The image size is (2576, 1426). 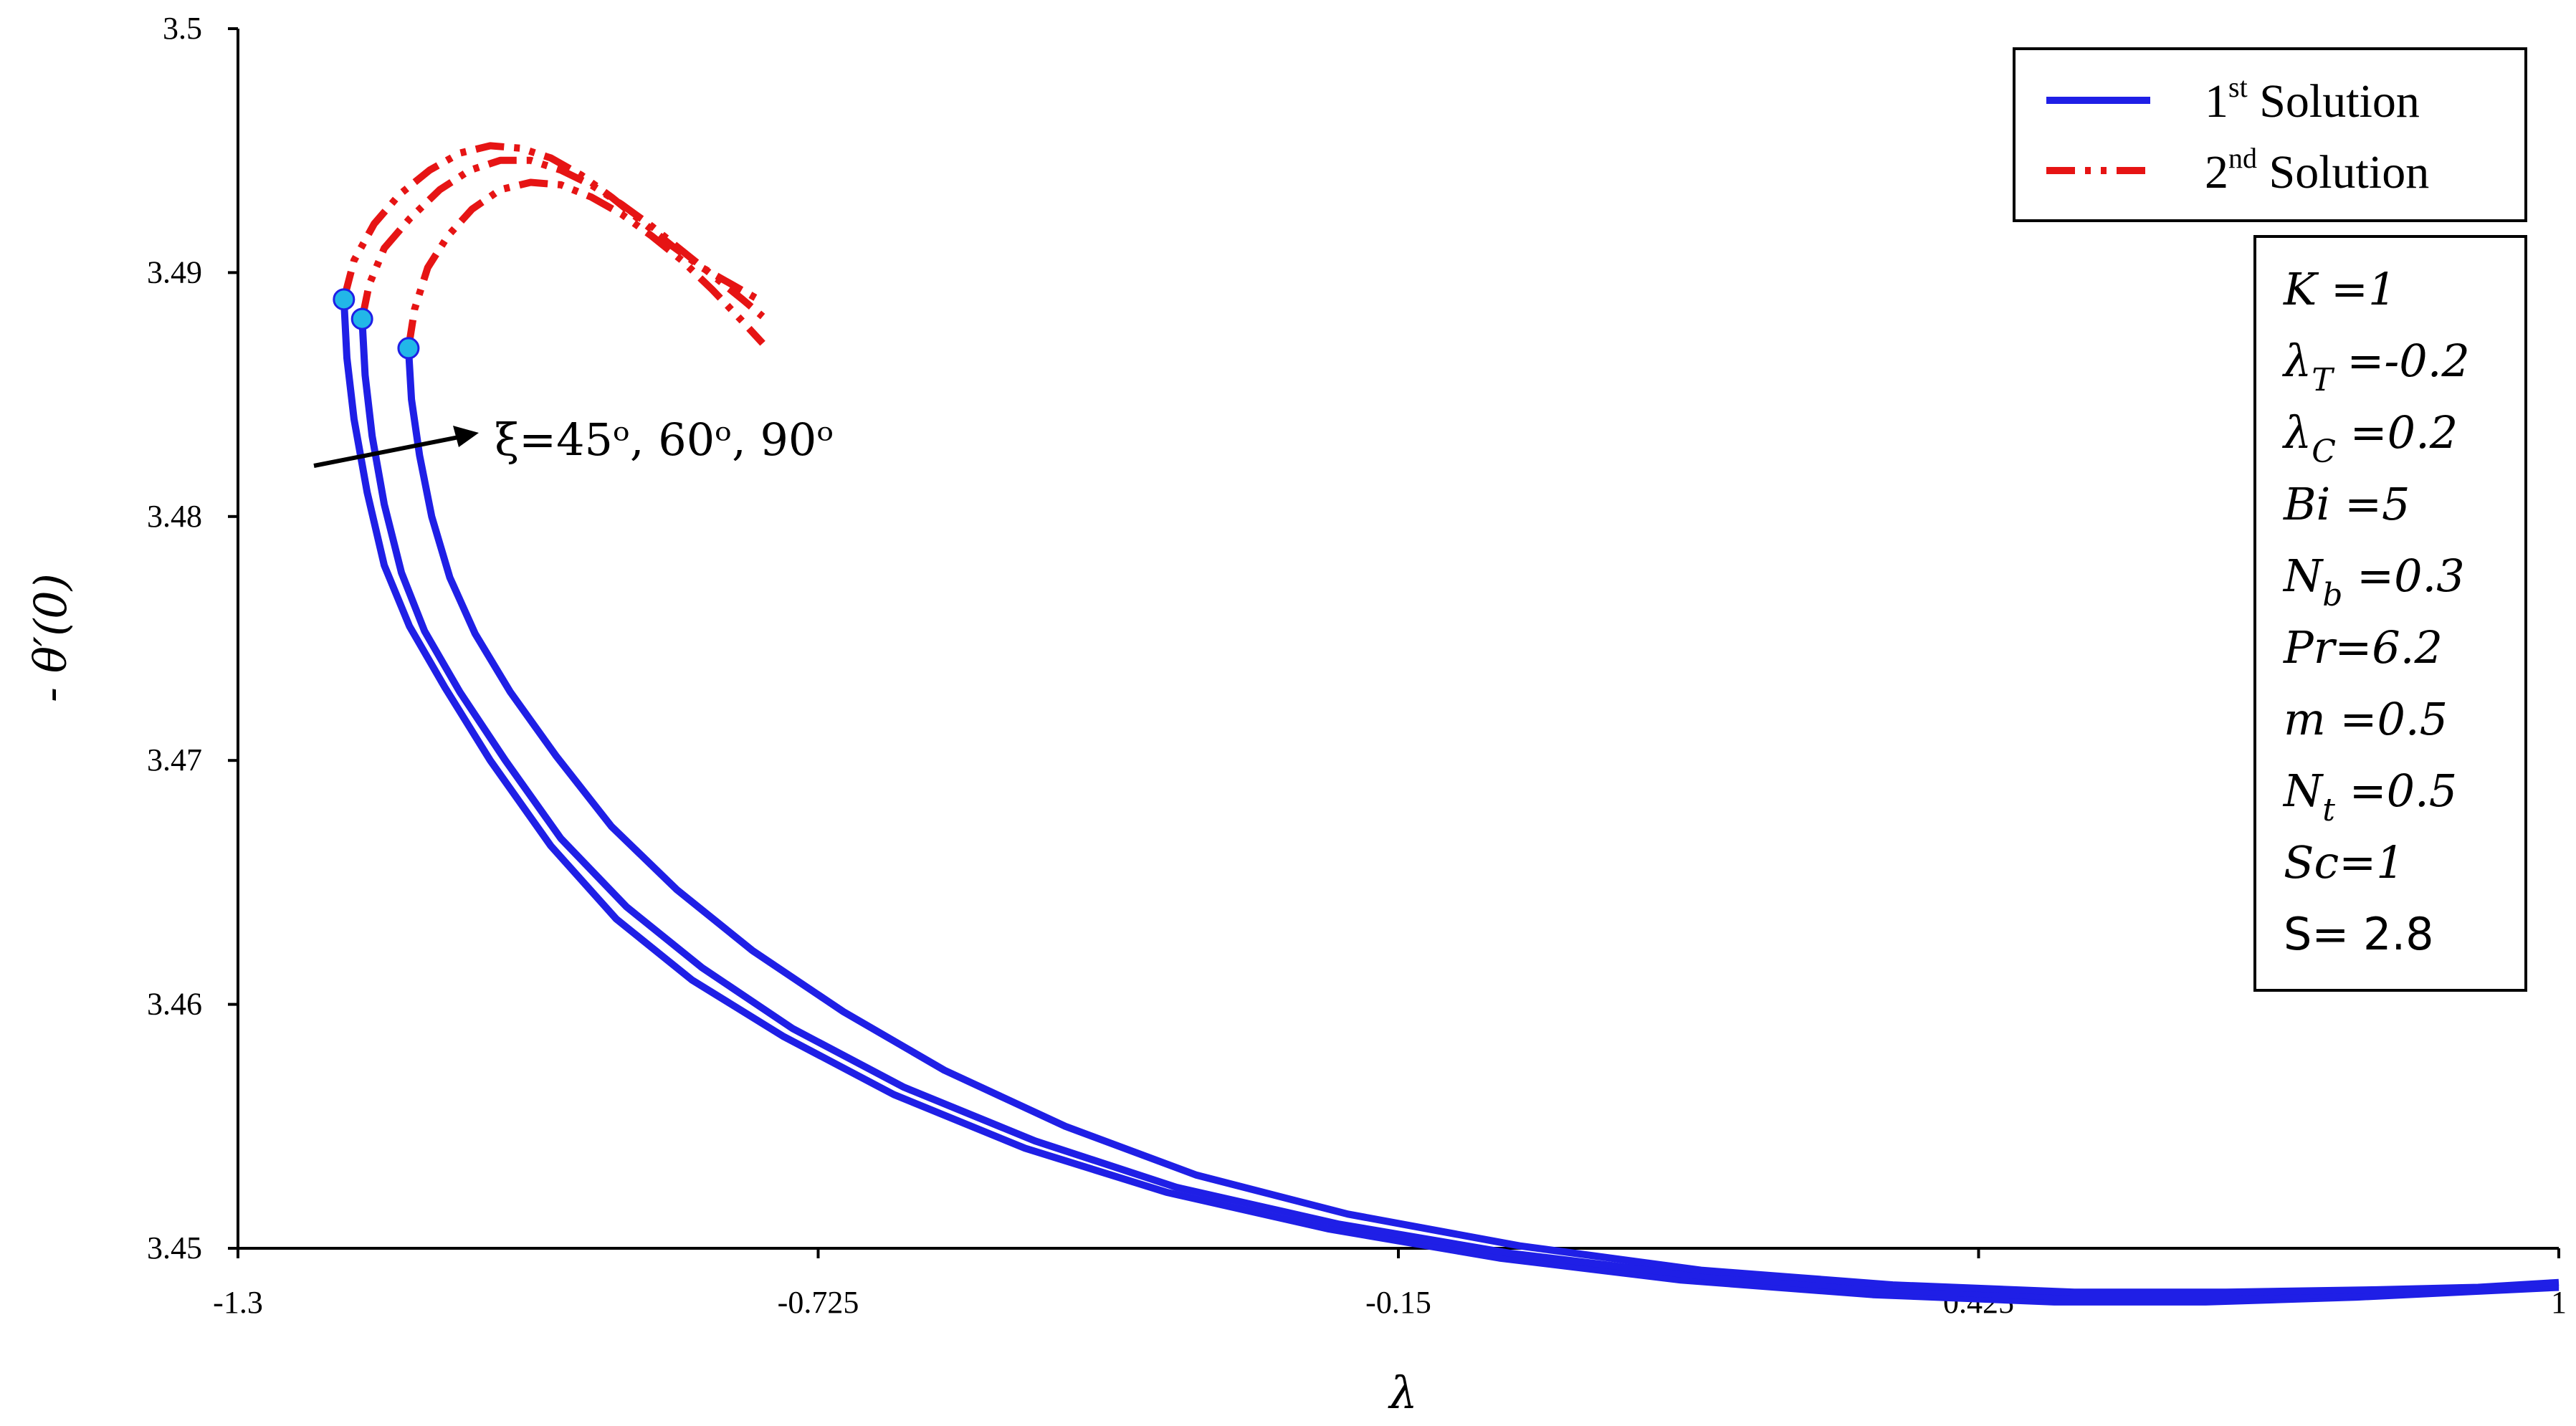 What do you see at coordinates (2344, 862) in the screenshot?
I see `parameter-line: Sc=1` at bounding box center [2344, 862].